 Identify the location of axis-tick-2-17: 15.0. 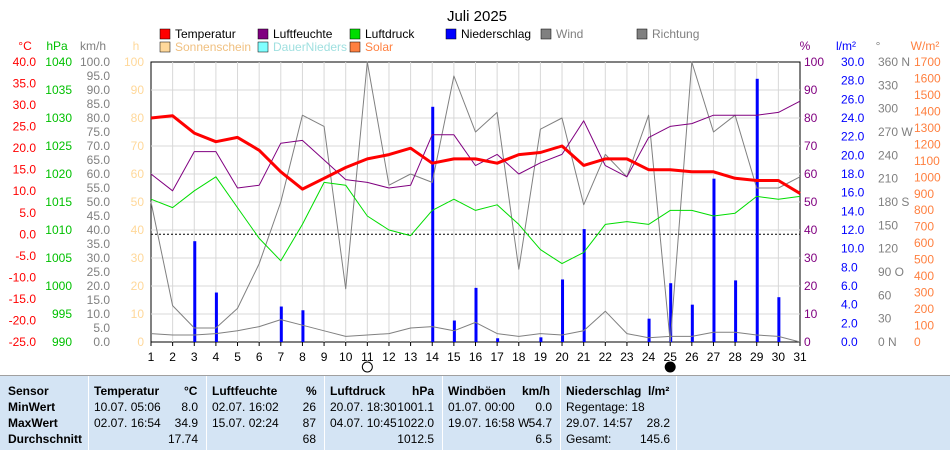
(99, 300).